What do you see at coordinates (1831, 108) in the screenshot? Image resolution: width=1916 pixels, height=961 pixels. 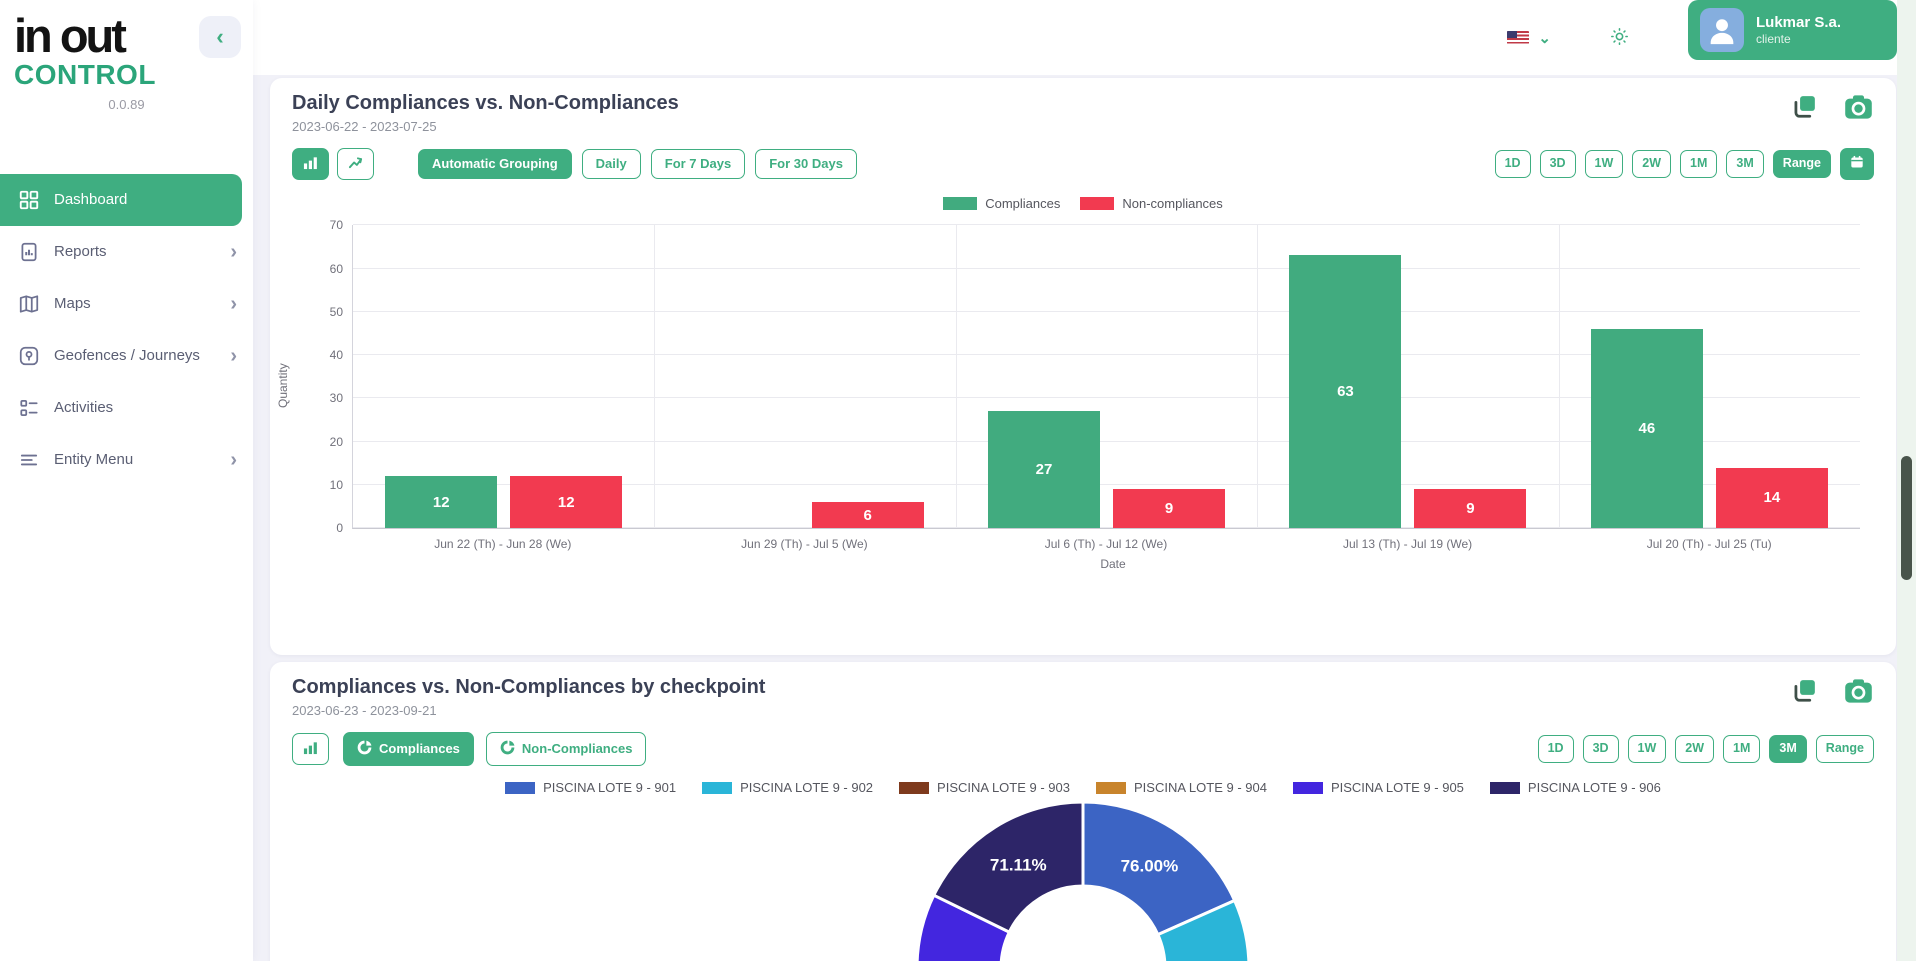 I see `card-actions` at bounding box center [1831, 108].